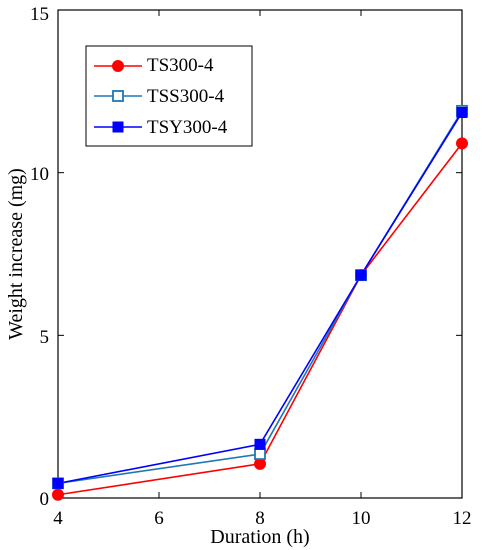  I want to click on x-axis-label: Duration (h), so click(259, 537).